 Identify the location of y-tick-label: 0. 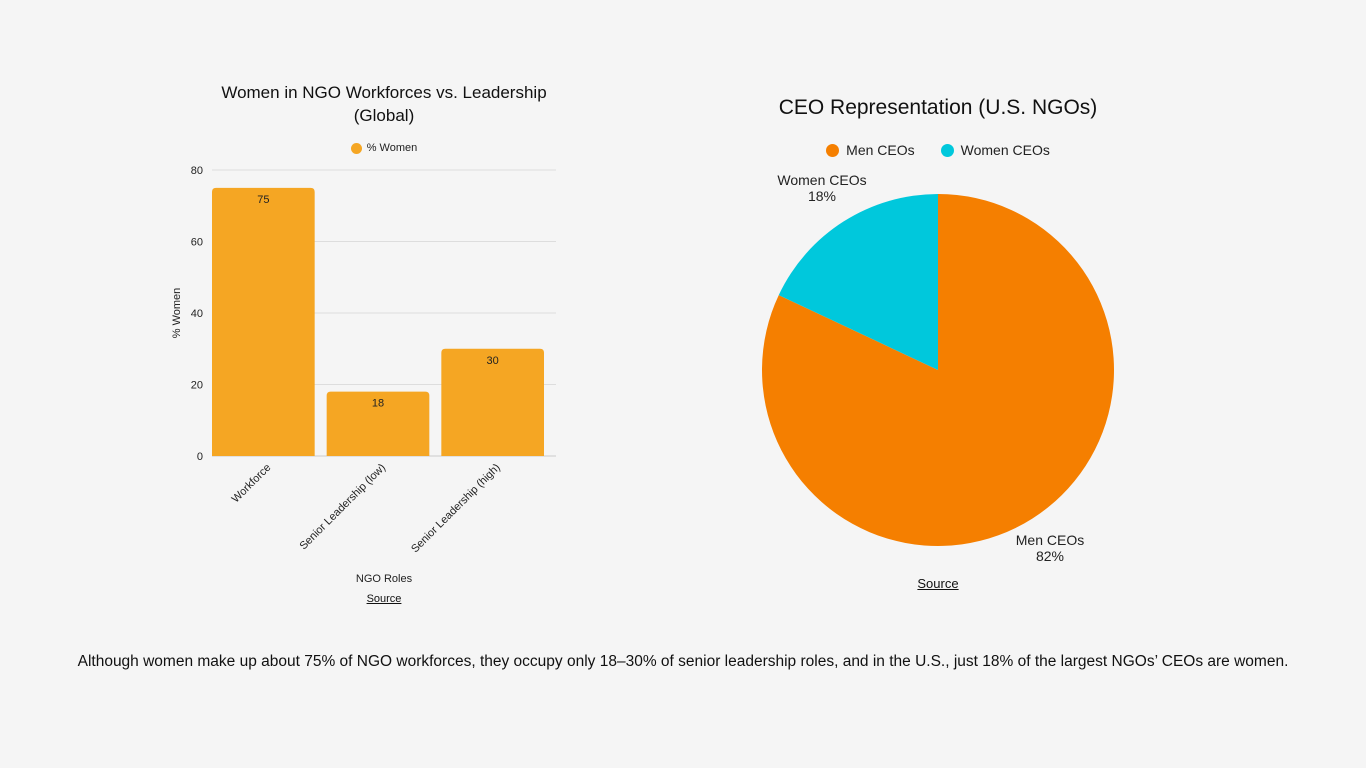
(200, 457).